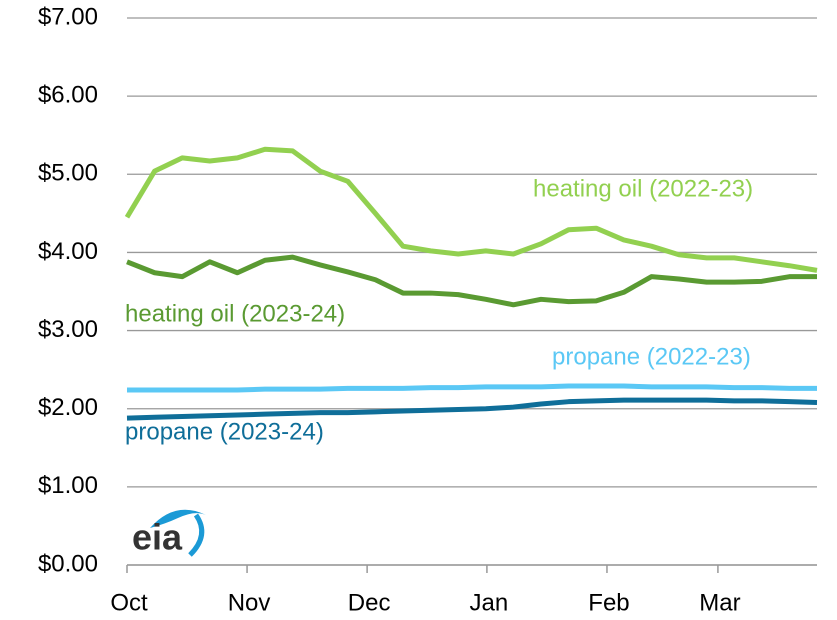 The image size is (837, 620). I want to click on y-tick-label: $0.00, so click(68, 563).